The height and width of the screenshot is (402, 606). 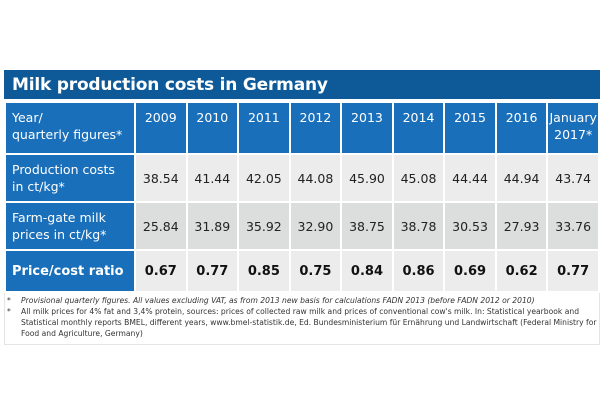 What do you see at coordinates (573, 226) in the screenshot?
I see `table-cell: 33.76` at bounding box center [573, 226].